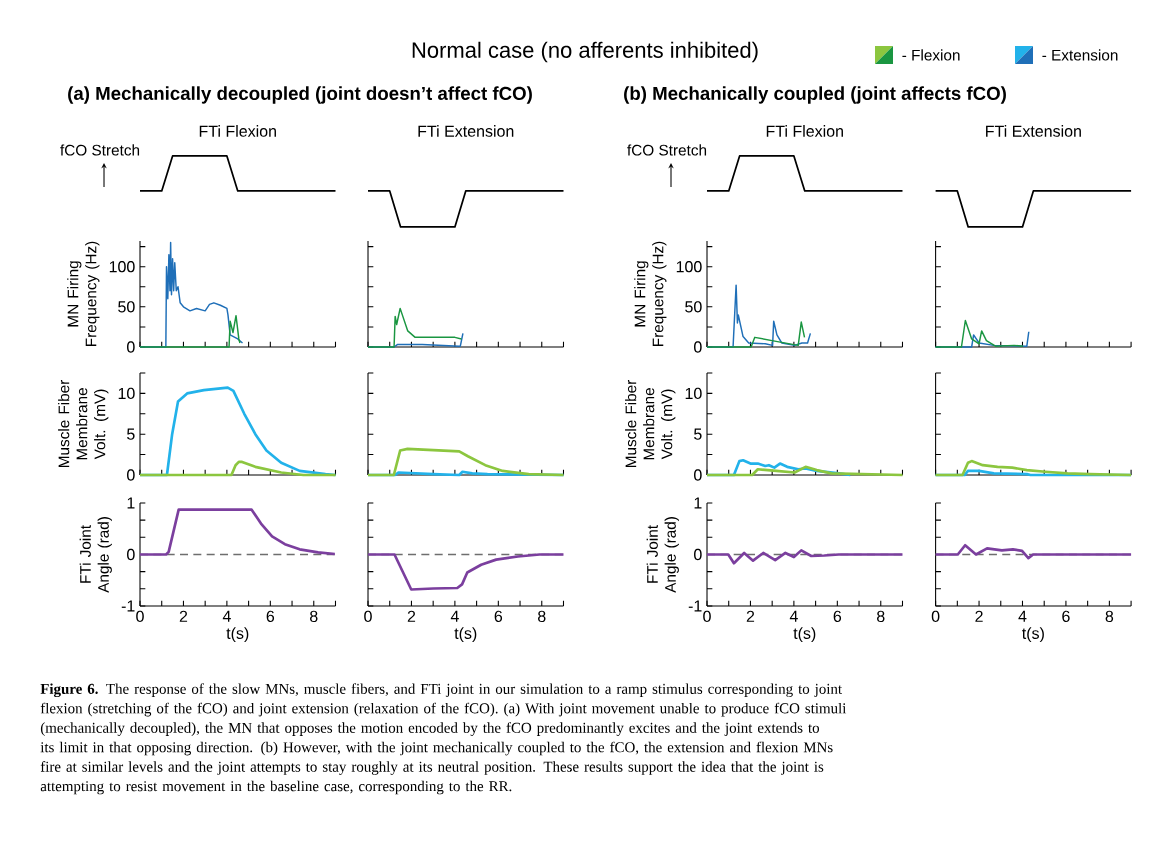  I want to click on text: Figure 6. The response of the slow MNs, muscle fibers, and FTi joint in our simulation to a ramp stimulus corresponding to joint flexion (stretching of the fCO) and joint extension (relaxation of the fCO). (a) With joint movement unable to produce fCO stimuli (mechanically decoupled), the MN that opposes the motion encoded by the fCO predominantly excites and the joint extends to its limit in that opposing direction. (b) However, with the joint mechanically coupled to the fCO, the extension and flexion MNs fire at similar levels and the joint attempts to stay roughly at its neutral position. These results support the idea that the joint is attempting to resist movement in the baseline case, corresponding to the RR., so click(443, 739).